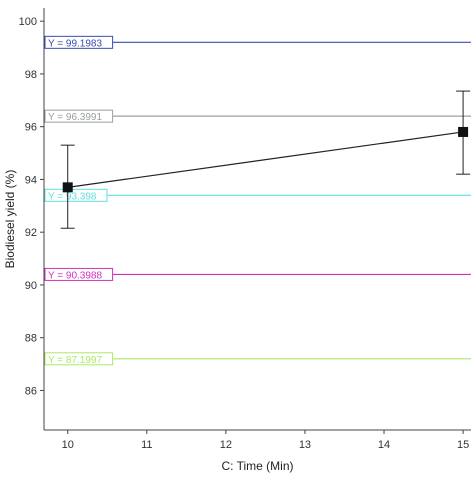  What do you see at coordinates (31, 233) in the screenshot?
I see `y-tick-label: 92` at bounding box center [31, 233].